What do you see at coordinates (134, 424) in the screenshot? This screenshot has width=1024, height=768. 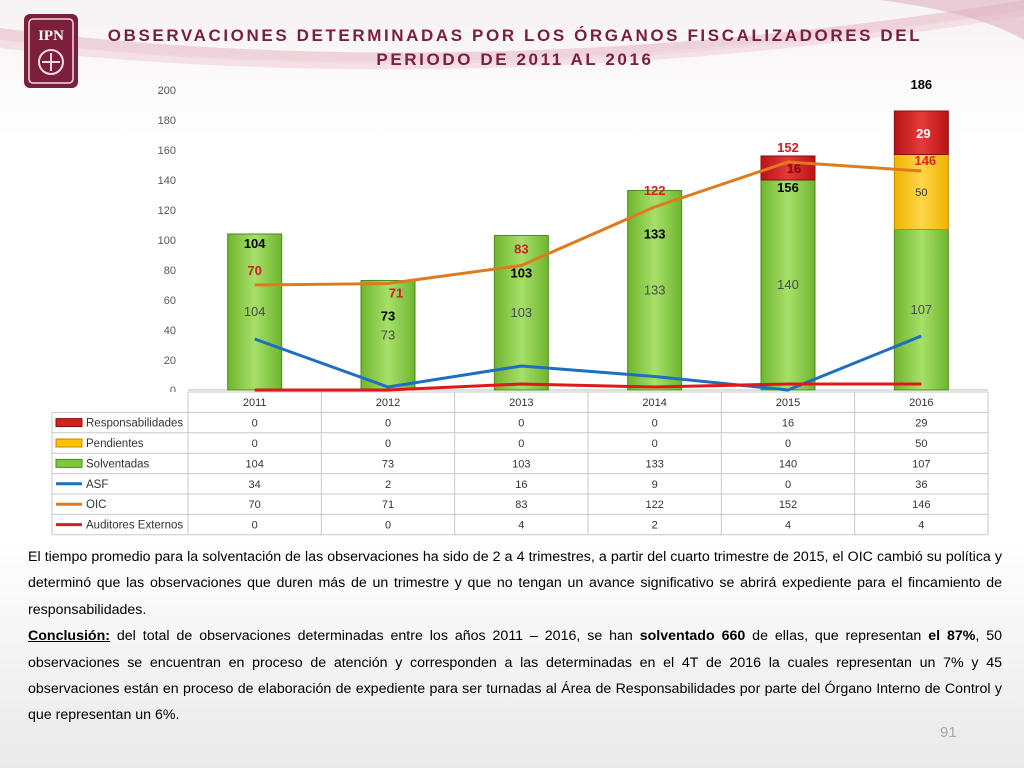 I see `legend-entry-responsabilidades: Responsabilidades` at bounding box center [134, 424].